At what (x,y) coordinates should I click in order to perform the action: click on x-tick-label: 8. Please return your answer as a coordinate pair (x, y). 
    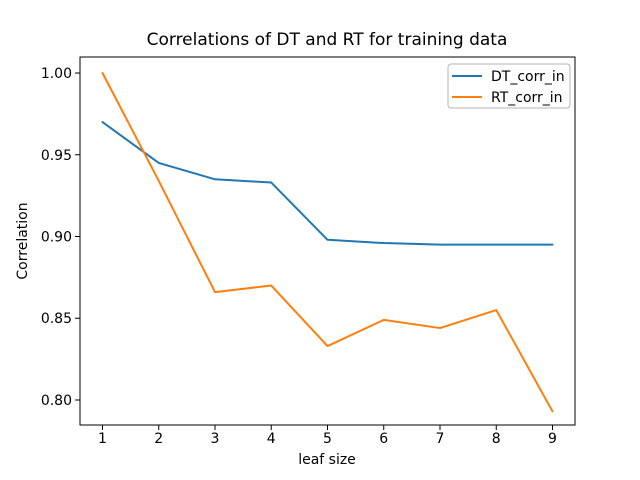
    Looking at the image, I should click on (496, 439).